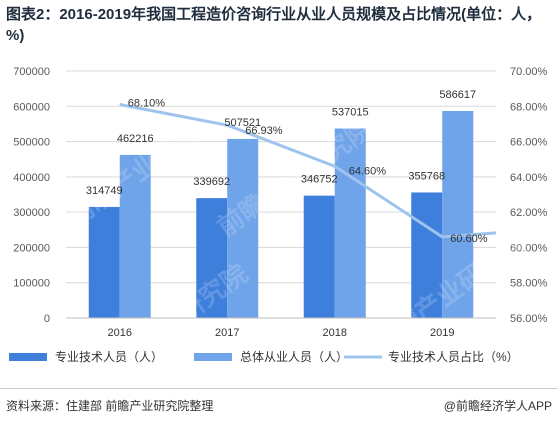 Image resolution: width=558 pixels, height=424 pixels. I want to click on y-right-tick-label: 68.00%, so click(529, 107).